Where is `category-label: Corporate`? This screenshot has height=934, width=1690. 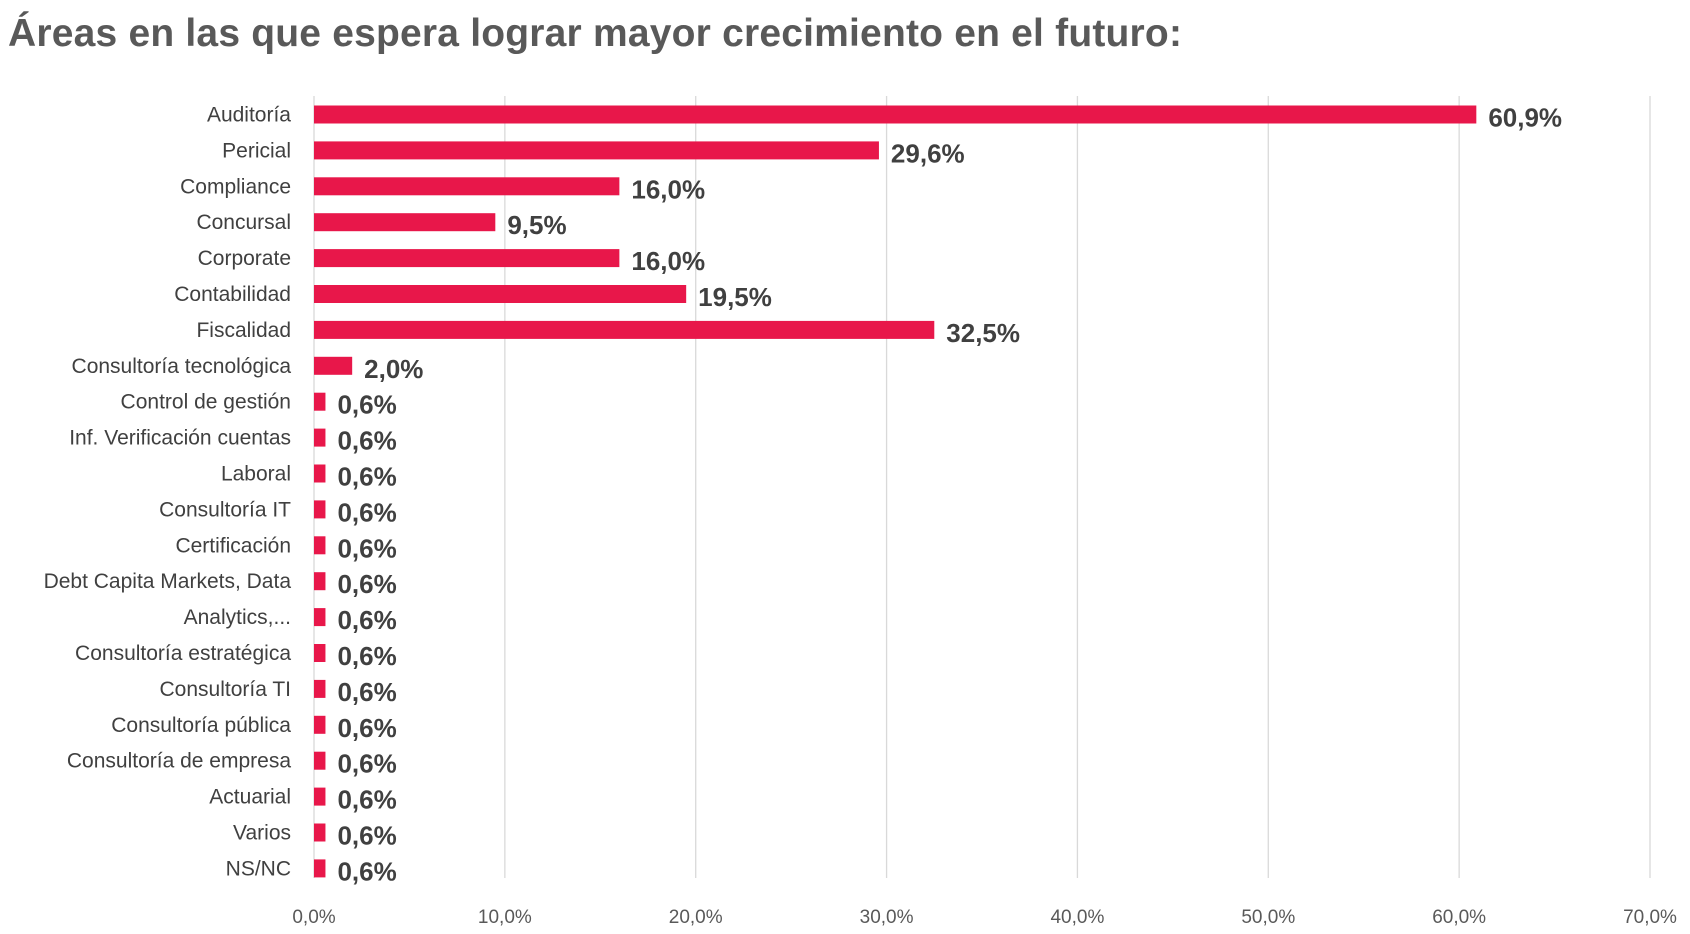
category-label: Corporate is located at coordinates (244, 258).